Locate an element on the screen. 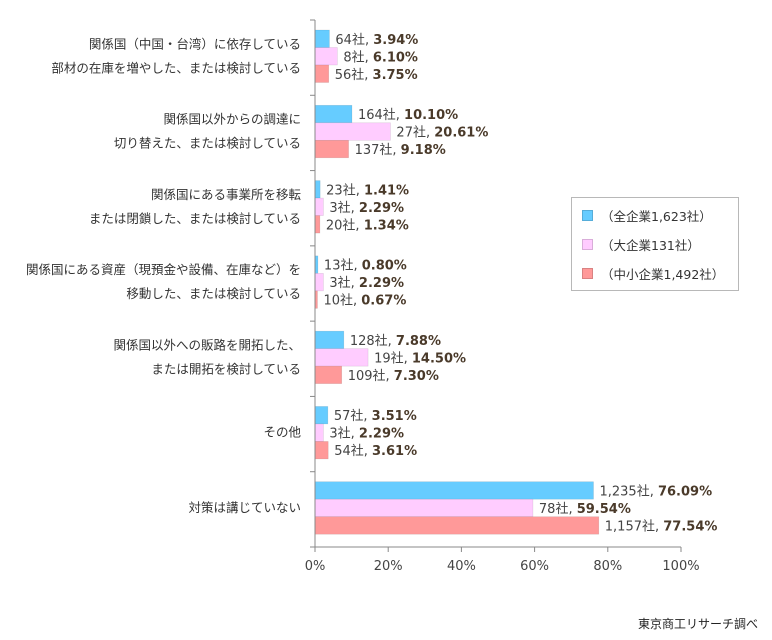 The image size is (772, 640). category-label-0-1: 部材の在庫を増やした、または検討している is located at coordinates (176, 67).